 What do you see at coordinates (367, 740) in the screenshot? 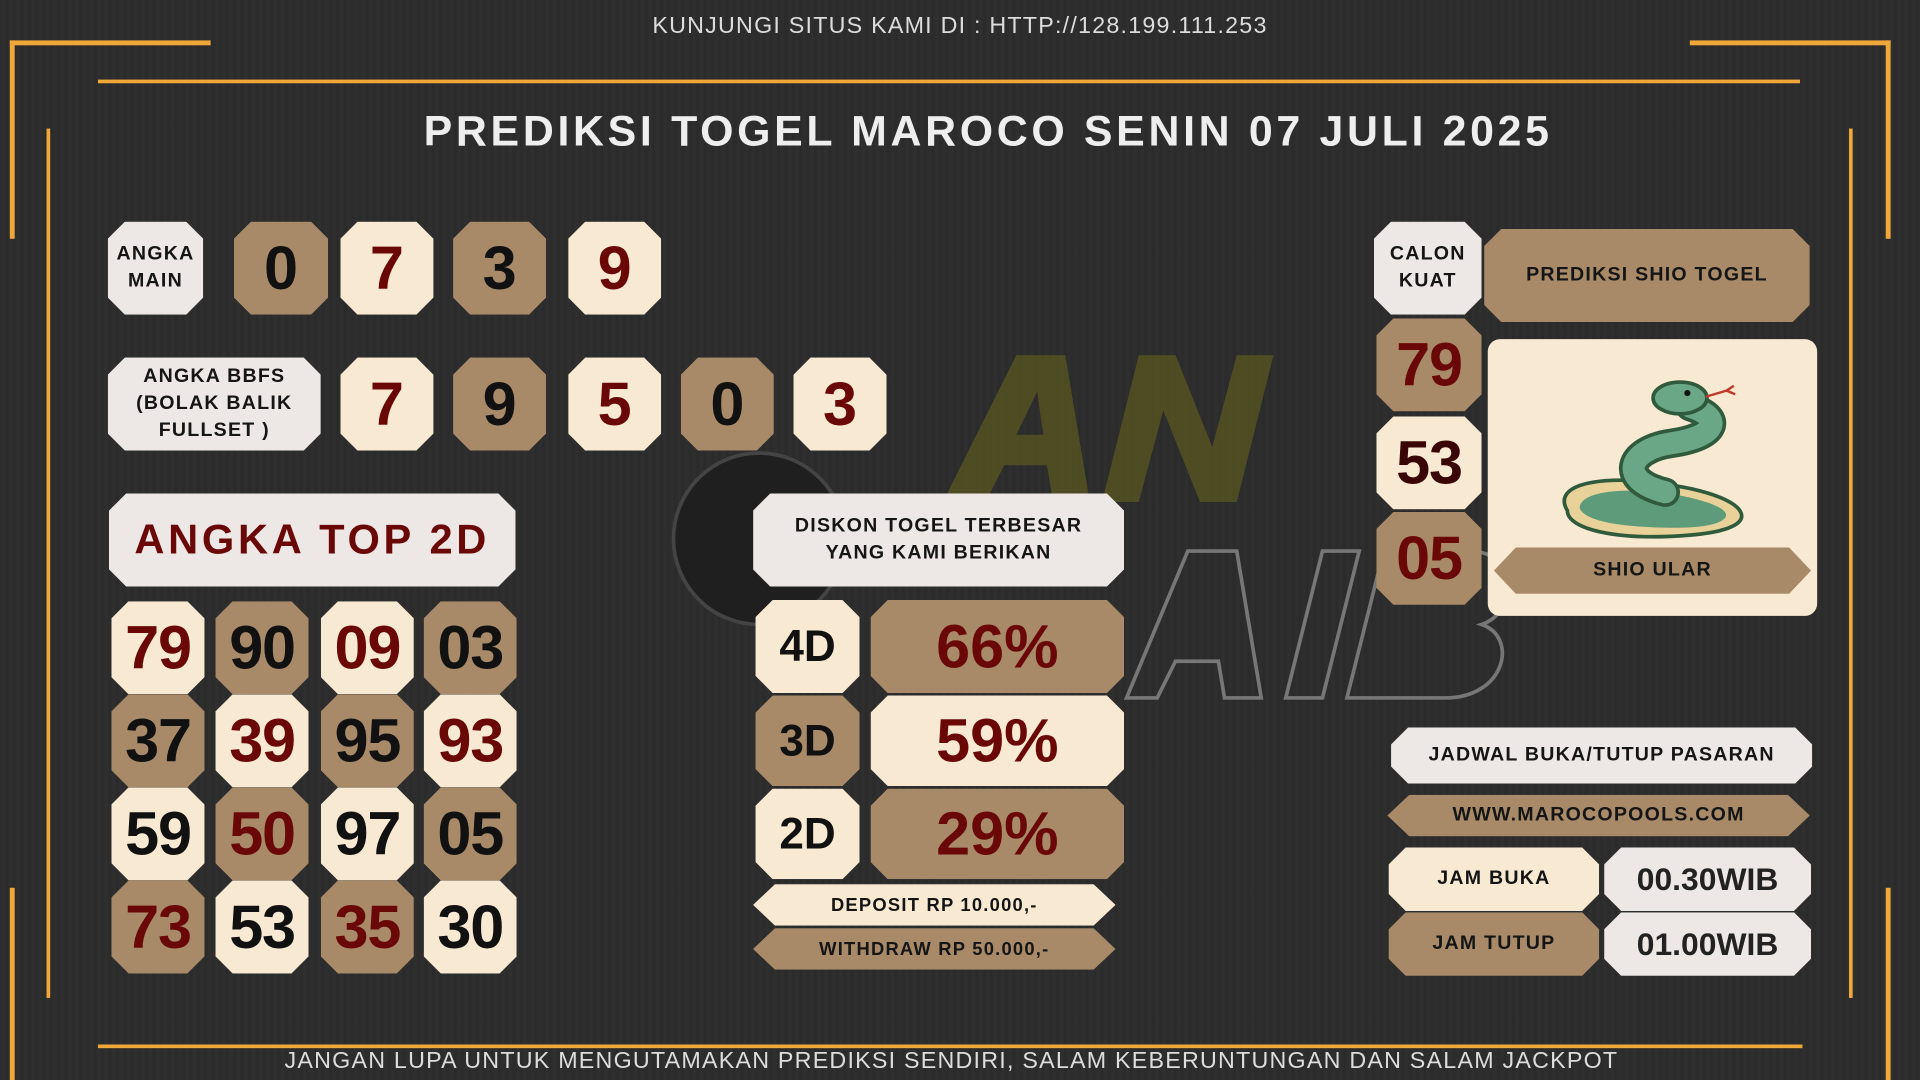
I see `top-2d-number: 95` at bounding box center [367, 740].